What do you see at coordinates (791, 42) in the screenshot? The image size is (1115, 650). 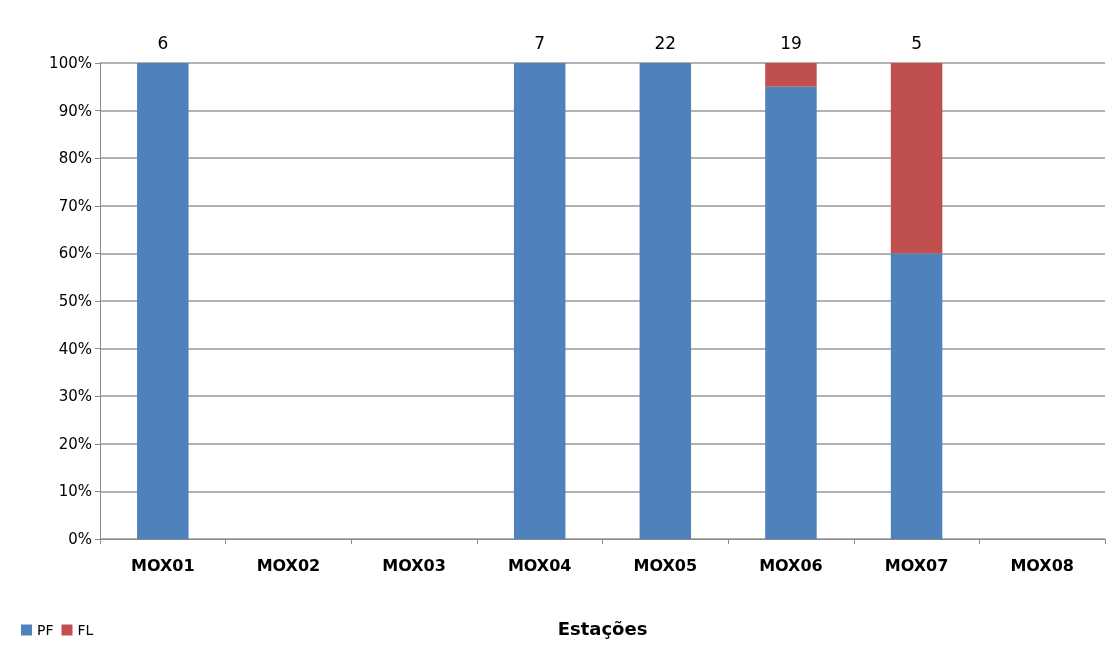 I see `annotation: 19` at bounding box center [791, 42].